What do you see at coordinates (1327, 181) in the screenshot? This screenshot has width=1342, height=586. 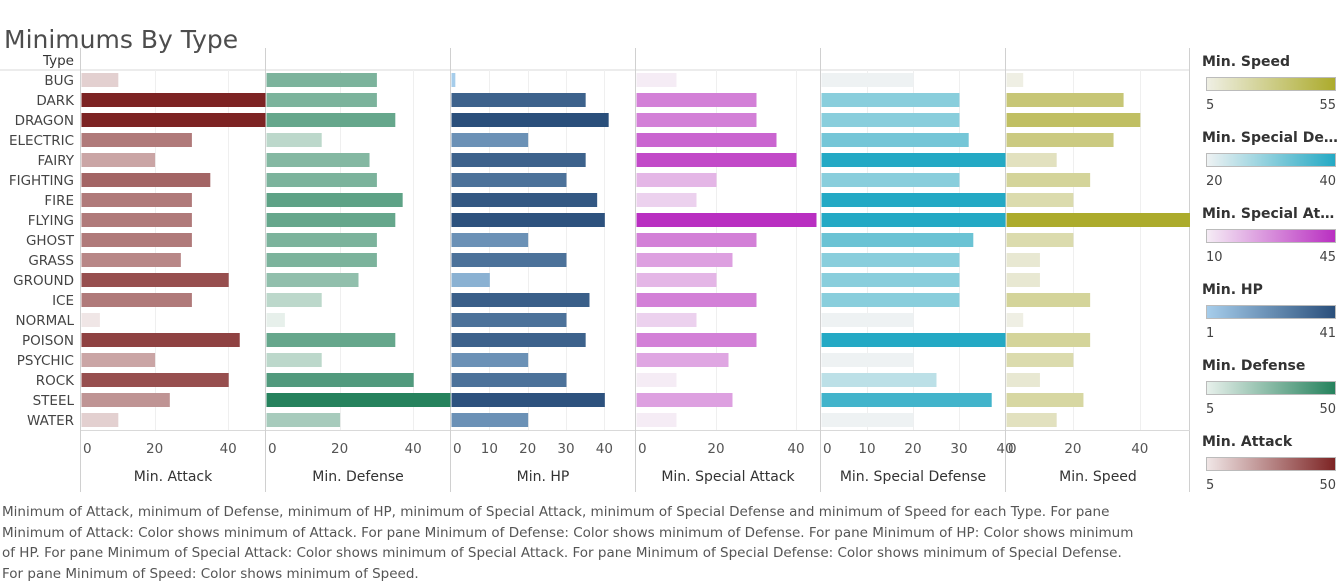 I see `legend-max-label: 40` at bounding box center [1327, 181].